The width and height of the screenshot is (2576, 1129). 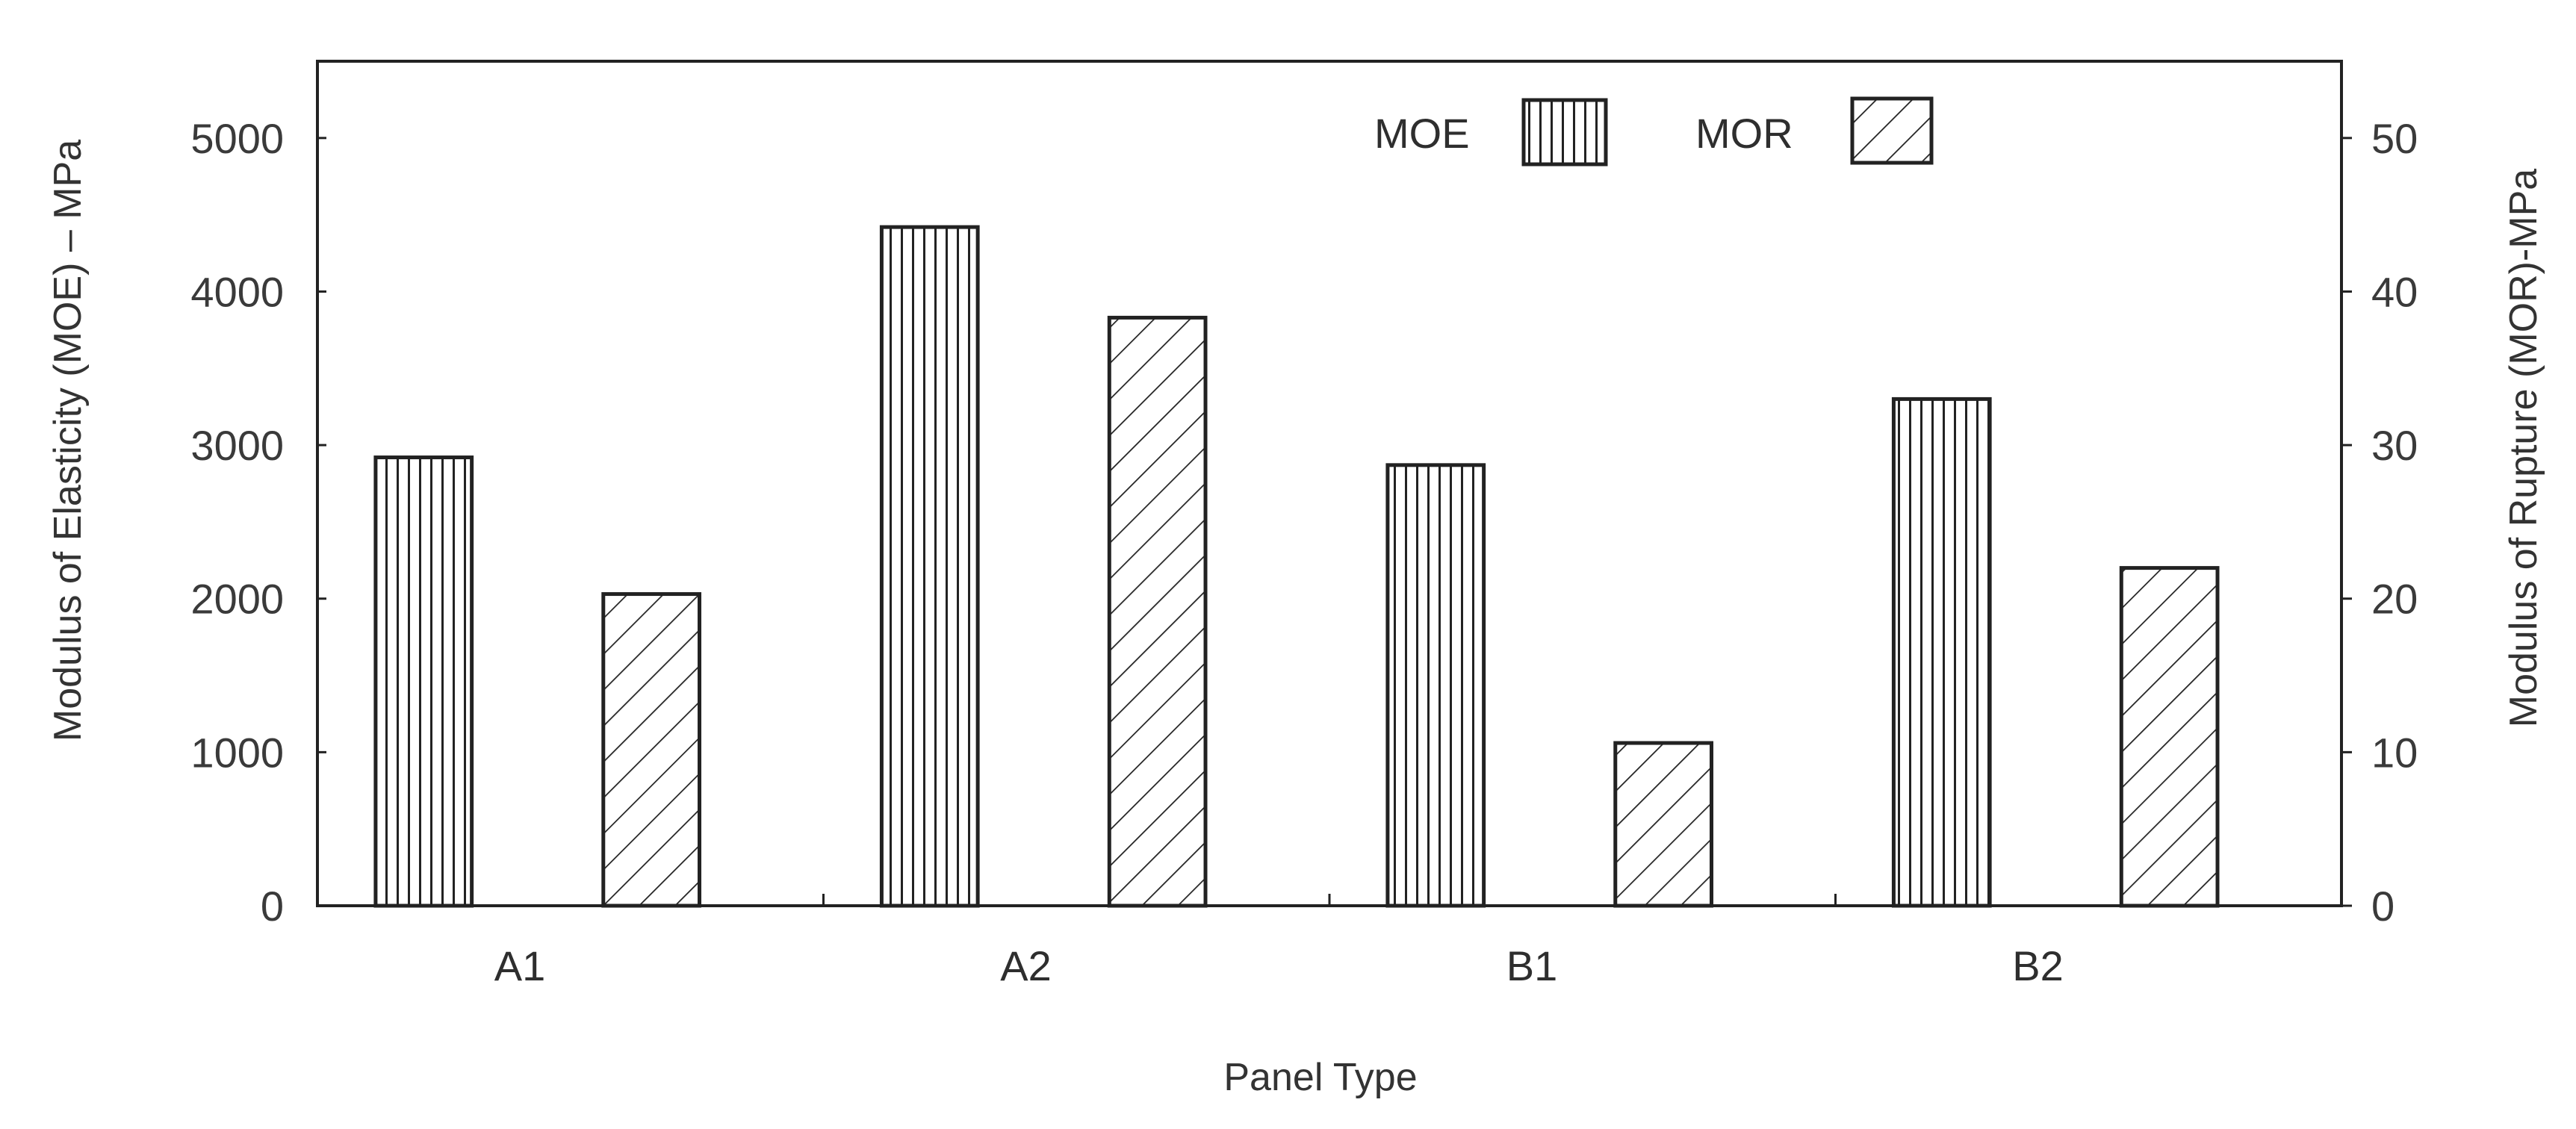 I want to click on right-axis: 0 10 20 30 40 50, so click(x=2379, y=523).